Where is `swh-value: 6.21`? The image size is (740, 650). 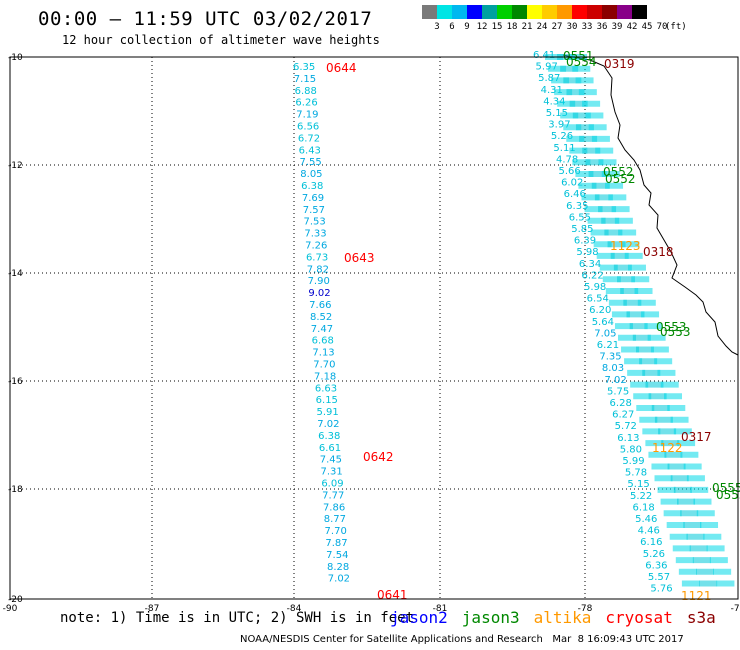
swh-value: 6.21 is located at coordinates (608, 345).